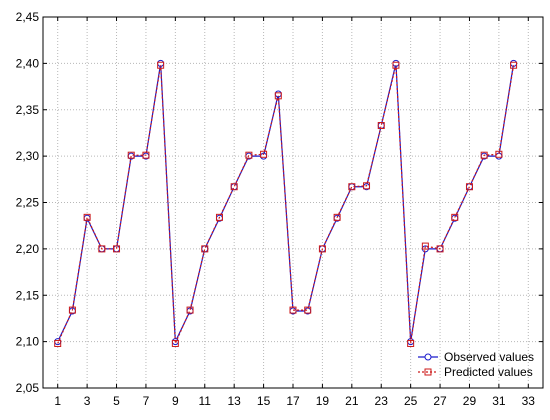 Image resolution: width=550 pixels, height=420 pixels. I want to click on legend-marker-circle, so click(428, 357).